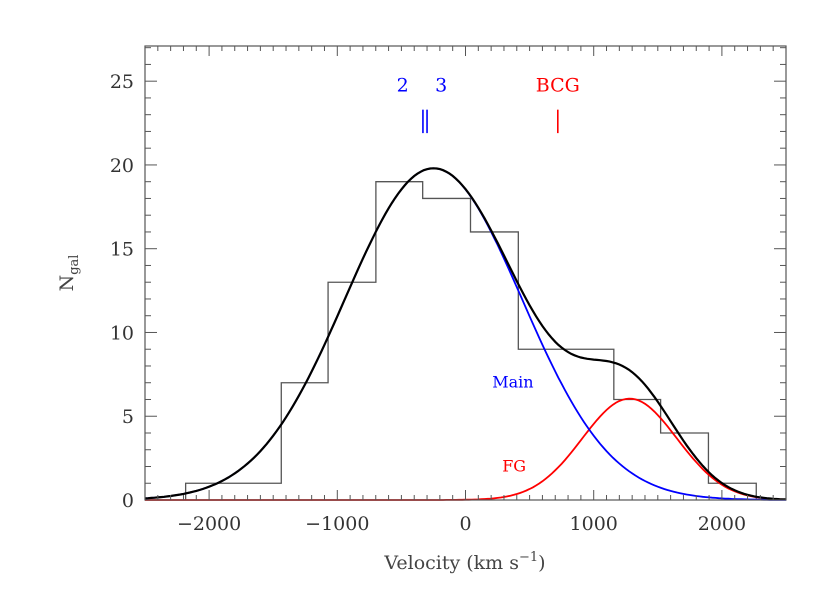  Describe the element at coordinates (541, 563) in the screenshot. I see `x-axis-title-close: )` at that location.